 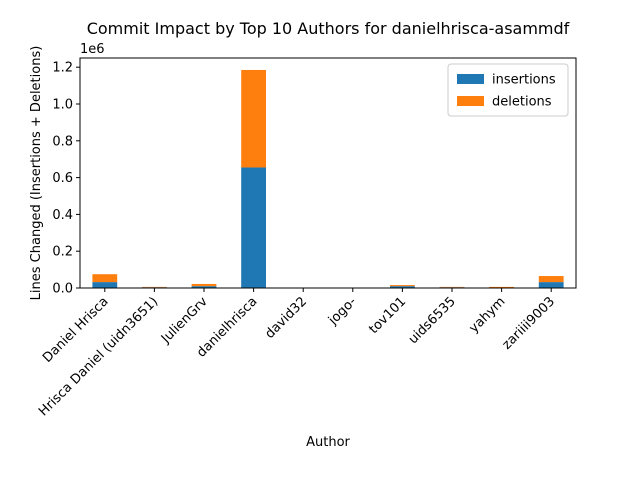 I want to click on y-tick-label: 0.2, so click(x=62, y=252).